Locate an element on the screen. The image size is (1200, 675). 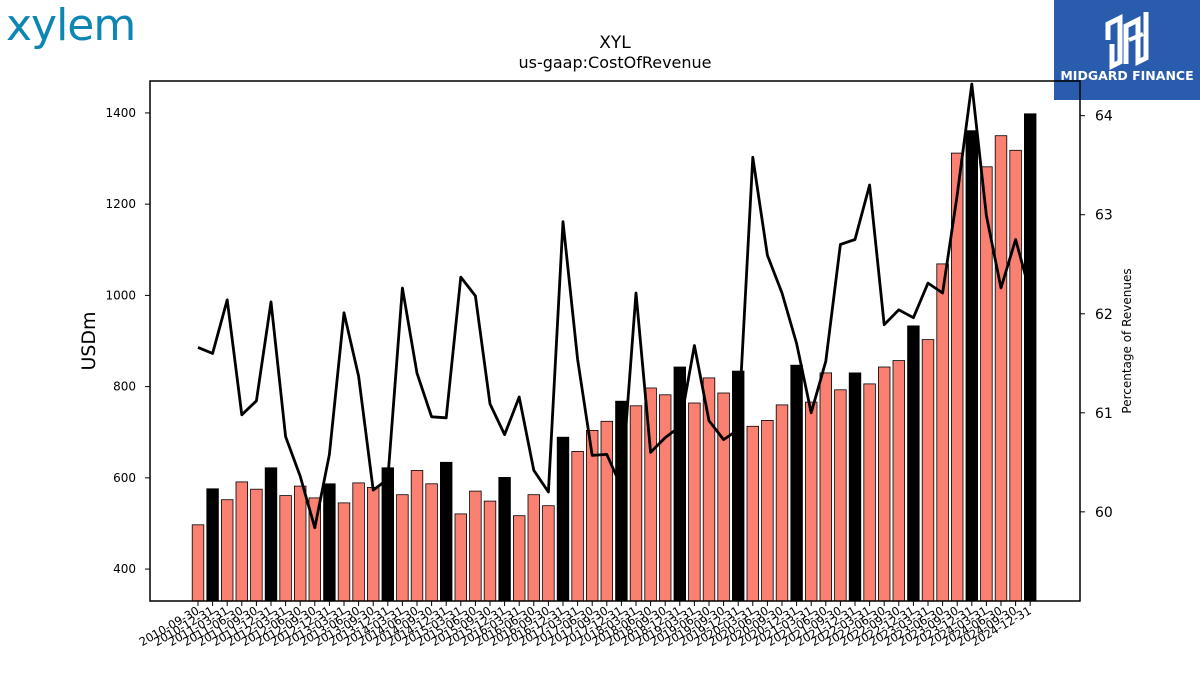
y-tick-label: 400 is located at coordinates (124, 569).